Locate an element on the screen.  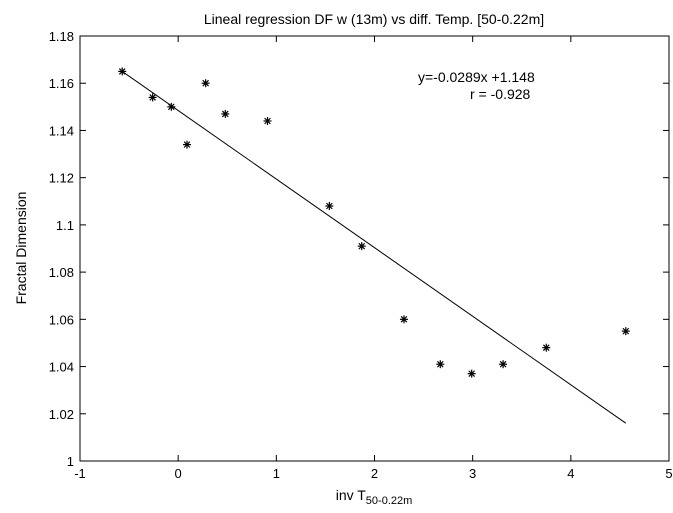
y-tick-label: 1 is located at coordinates (70, 461).